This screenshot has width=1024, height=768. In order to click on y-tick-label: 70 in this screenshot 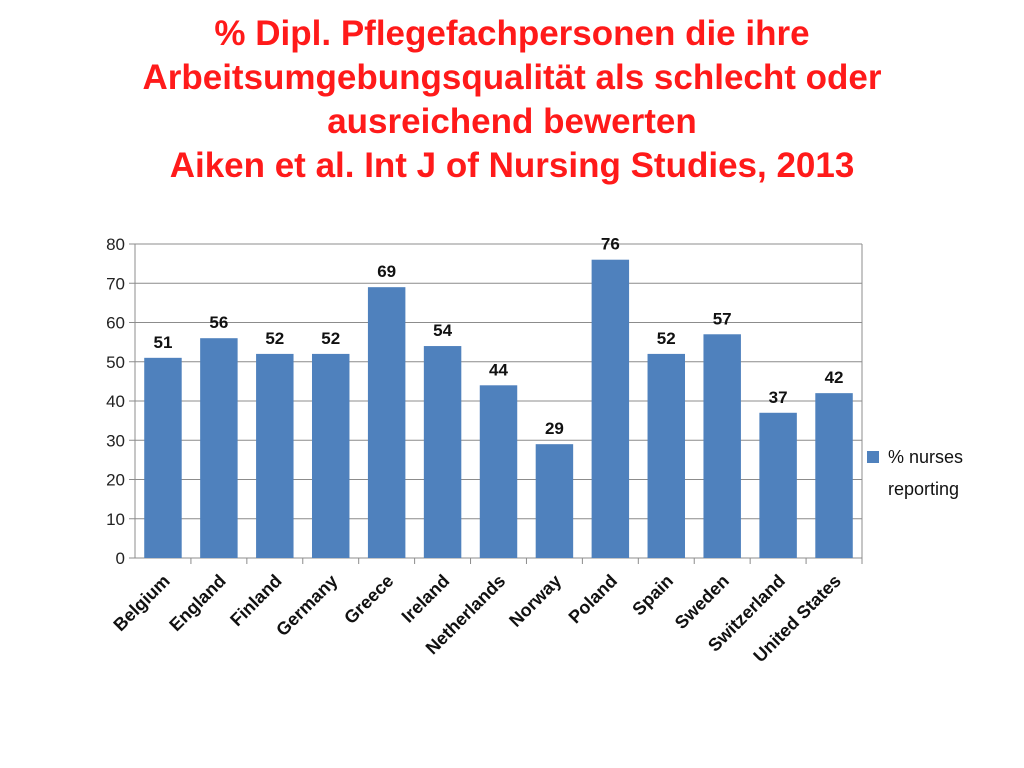, I will do `click(115, 283)`.